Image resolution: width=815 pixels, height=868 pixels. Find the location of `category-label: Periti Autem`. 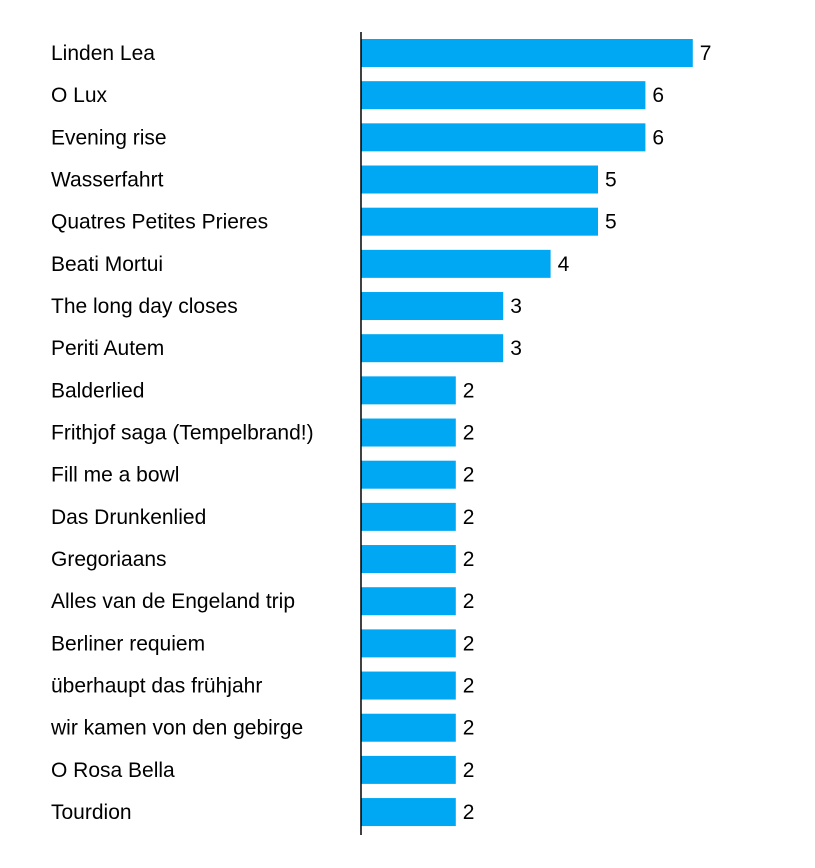

category-label: Periti Autem is located at coordinates (107, 348).